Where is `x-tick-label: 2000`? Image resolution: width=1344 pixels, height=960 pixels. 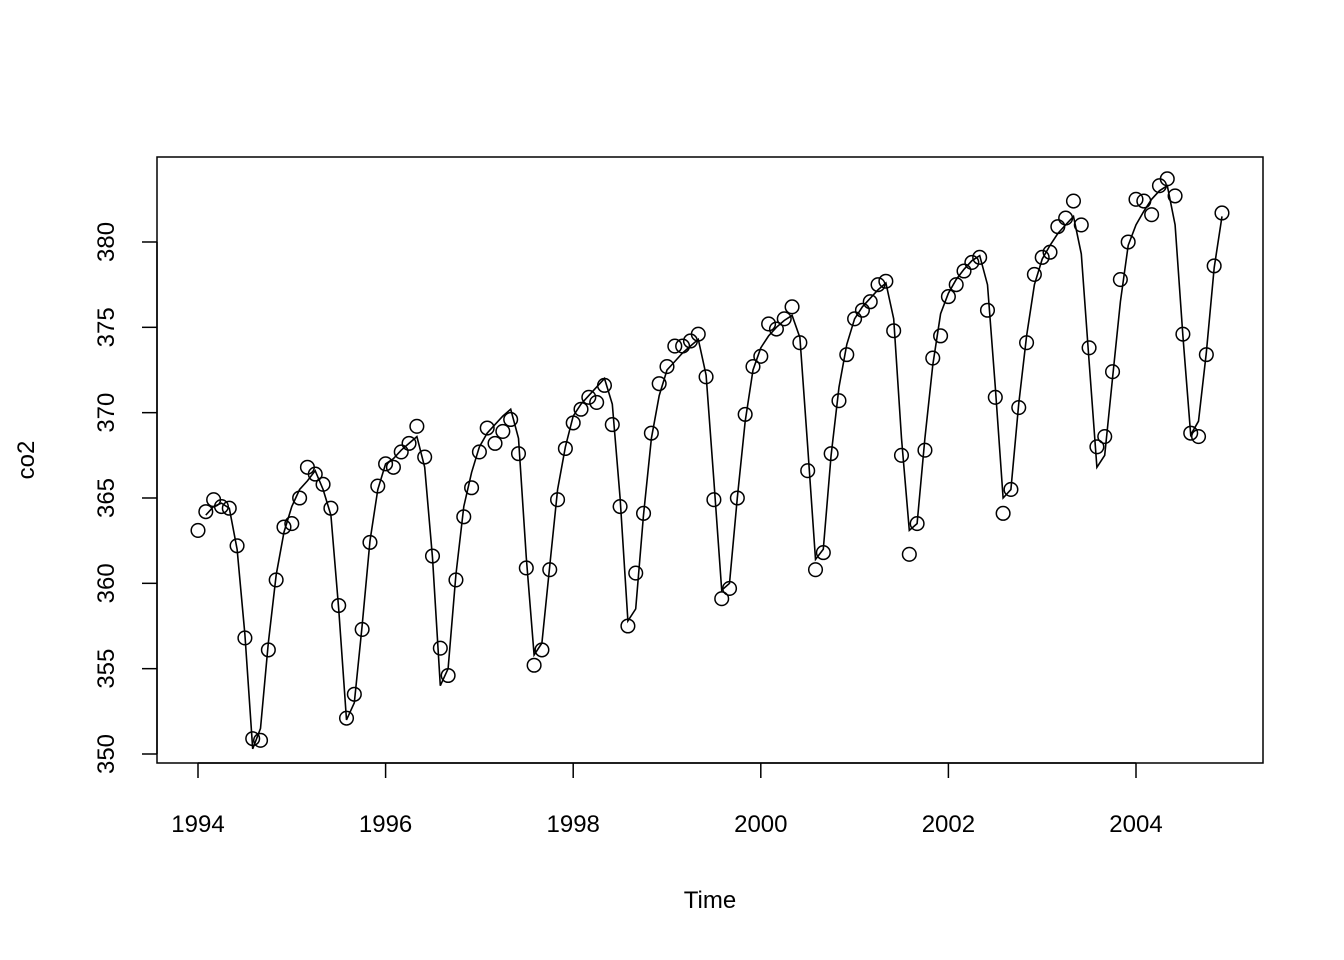
x-tick-label: 2000 is located at coordinates (760, 824).